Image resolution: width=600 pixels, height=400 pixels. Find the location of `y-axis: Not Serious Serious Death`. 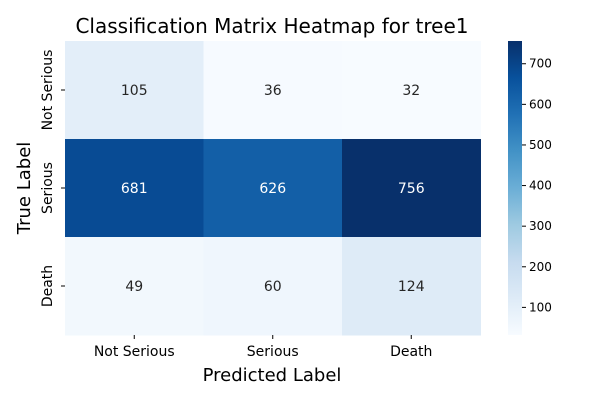

y-axis: Not Serious Serious Death is located at coordinates (52, 178).